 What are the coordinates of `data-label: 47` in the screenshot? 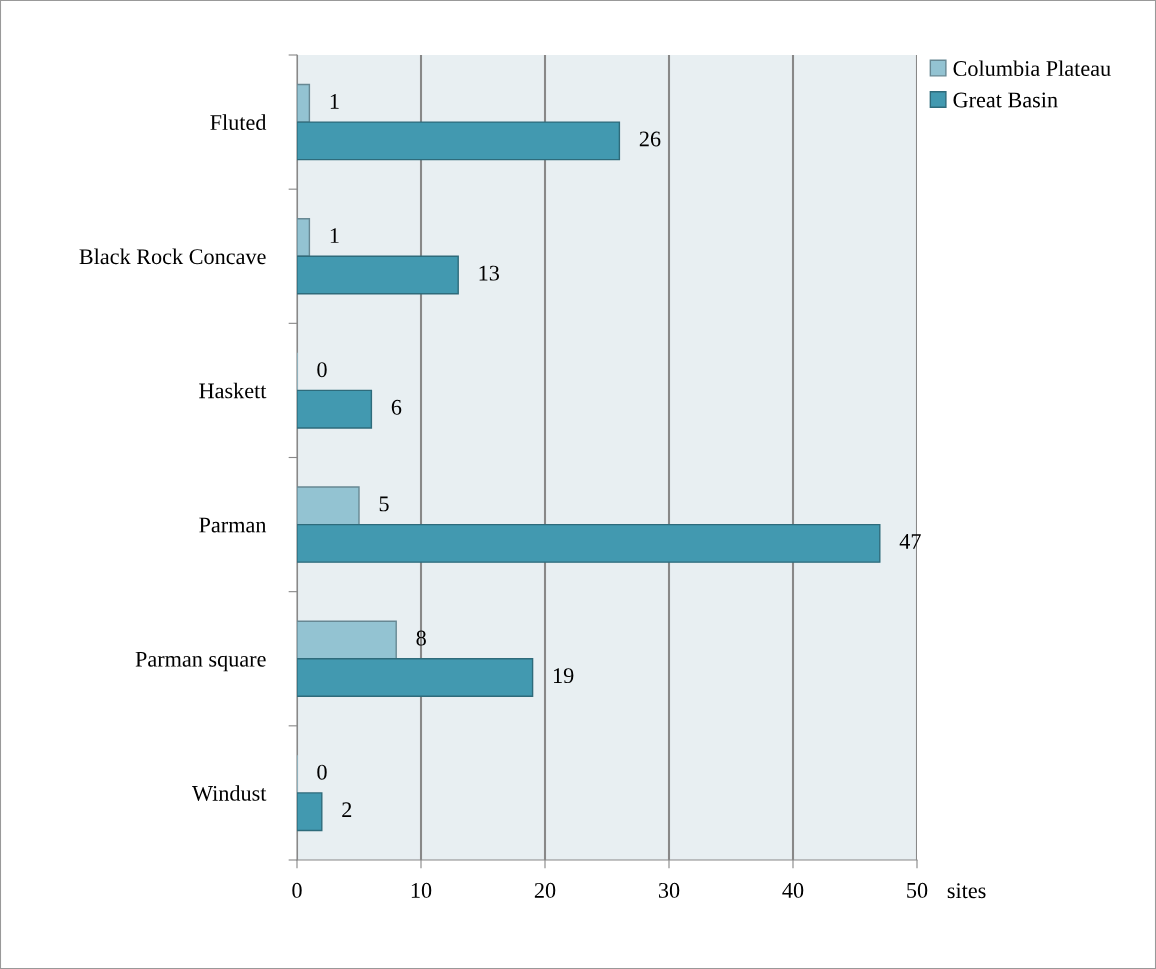 It's located at (910, 541).